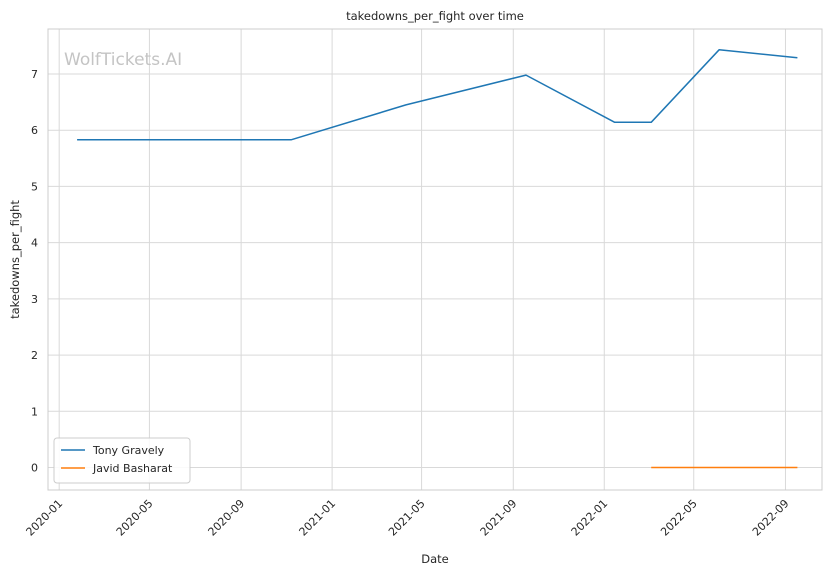 This screenshot has height=579, width=832. I want to click on y-axis-ticks: 0 1 2 3 4 5 6 7, so click(34, 271).